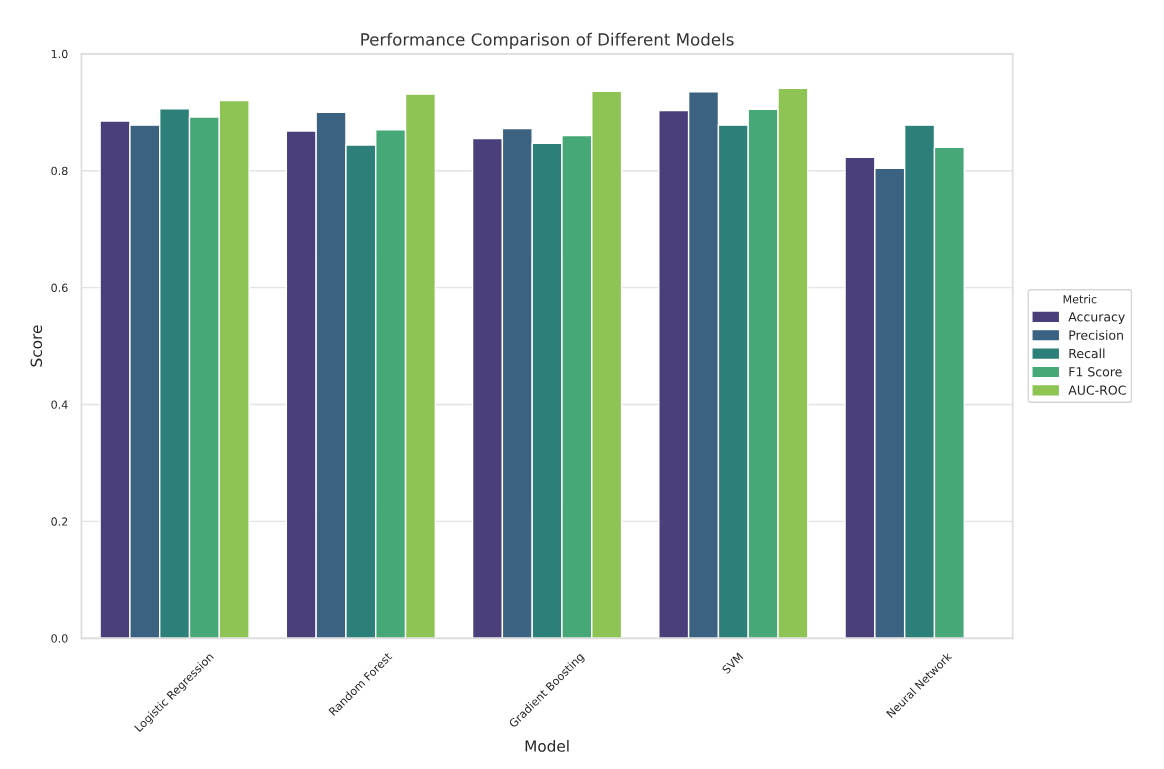 The image size is (1164, 769). I want to click on chart-title: Performance Comparison of Different Models, so click(547, 40).